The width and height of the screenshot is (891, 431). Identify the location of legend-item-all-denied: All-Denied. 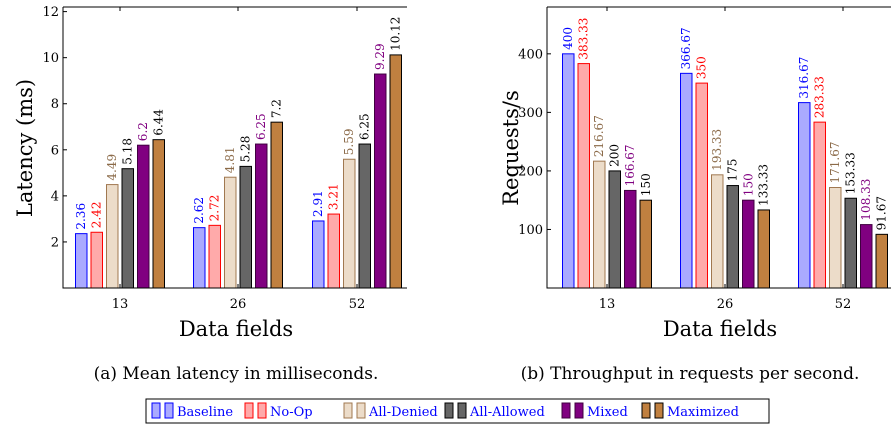
(390, 411).